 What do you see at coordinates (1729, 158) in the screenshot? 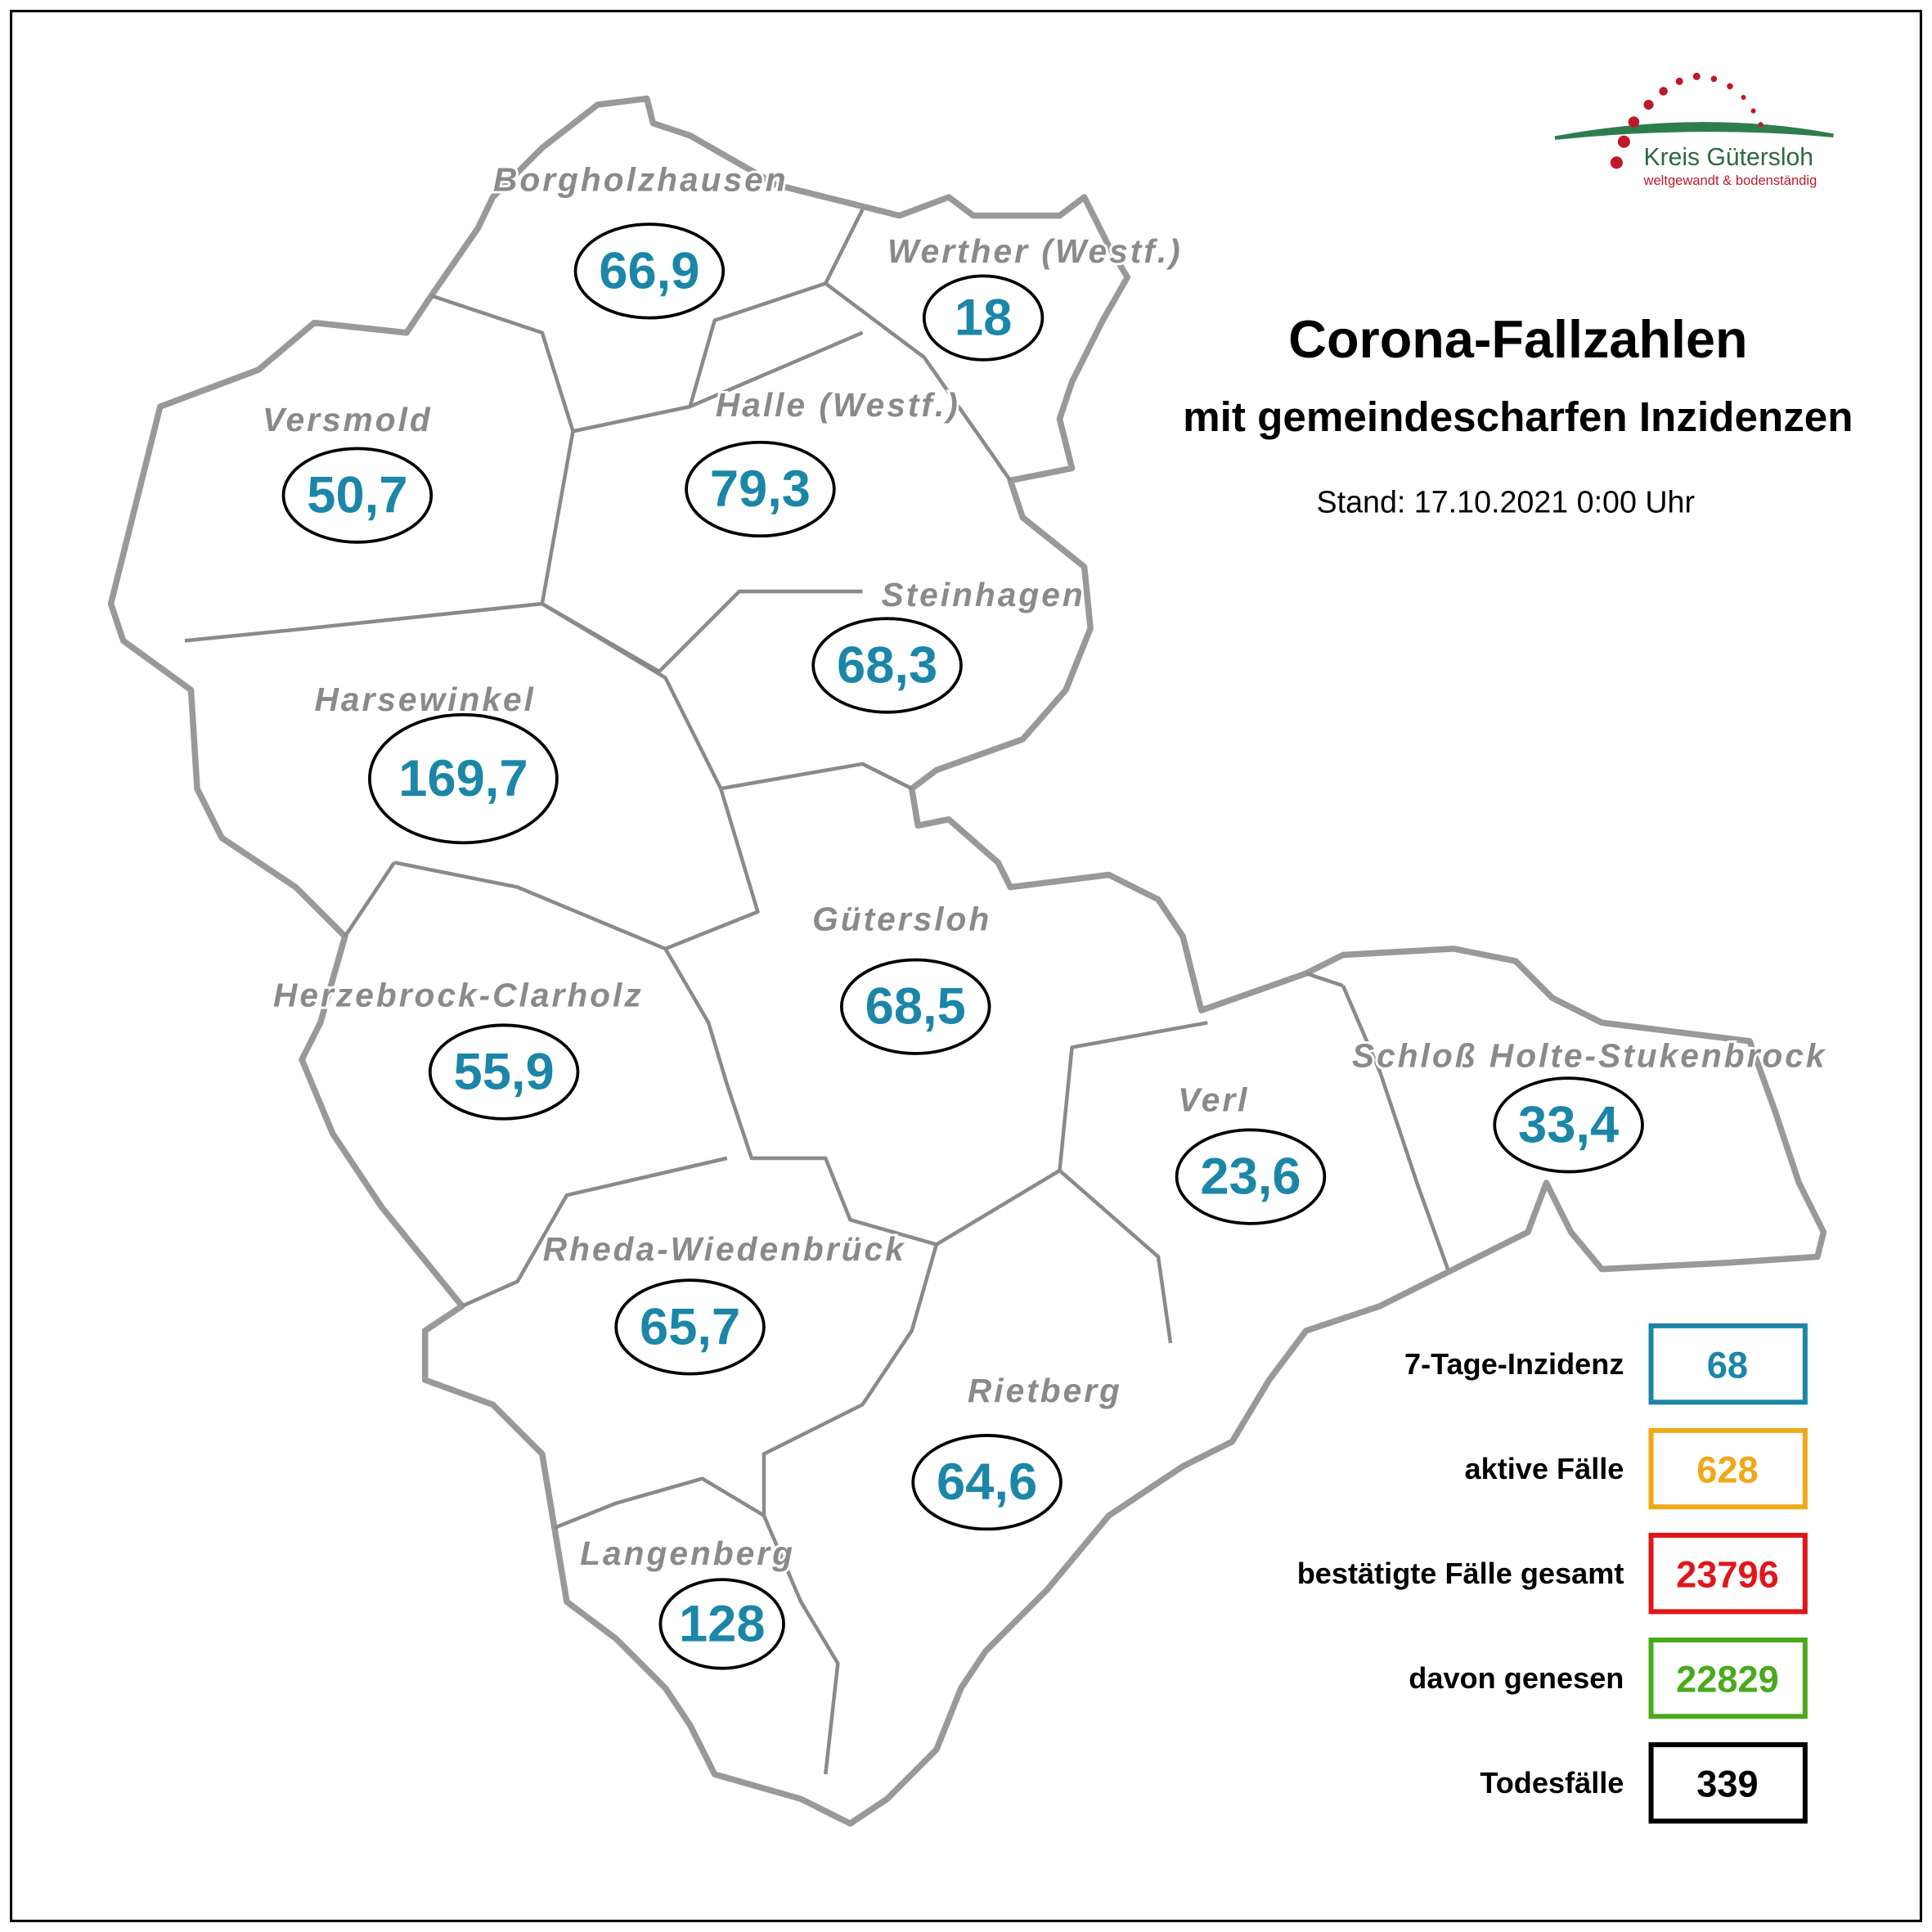
I see `logo-name: Kreis Gütersloh` at bounding box center [1729, 158].